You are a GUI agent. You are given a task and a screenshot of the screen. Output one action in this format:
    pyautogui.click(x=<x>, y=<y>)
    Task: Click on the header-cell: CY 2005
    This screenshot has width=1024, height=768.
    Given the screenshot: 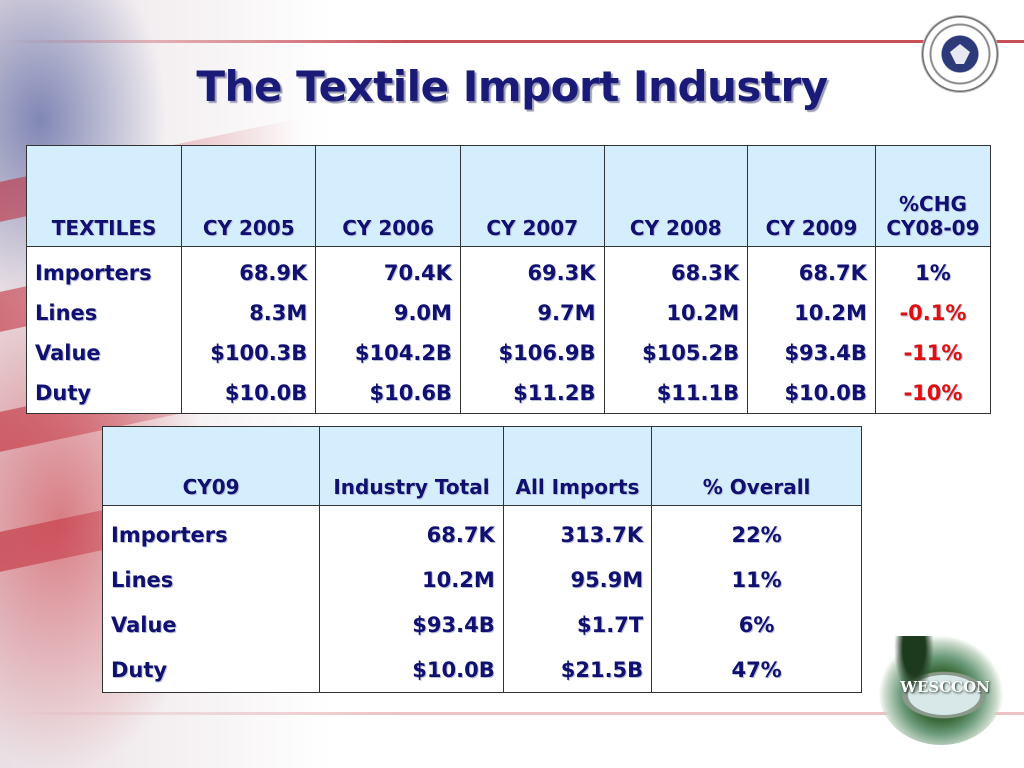 What is the action you would take?
    pyautogui.click(x=249, y=196)
    